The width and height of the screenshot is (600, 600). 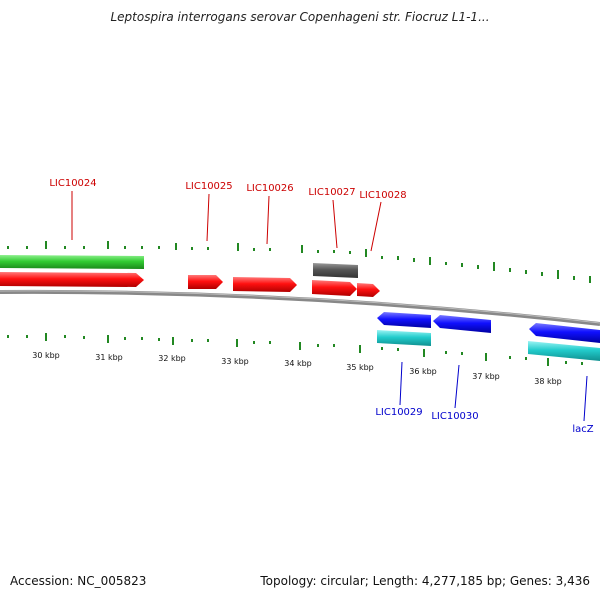 I want to click on tick-label-33: 33 kbp, so click(x=235, y=361).